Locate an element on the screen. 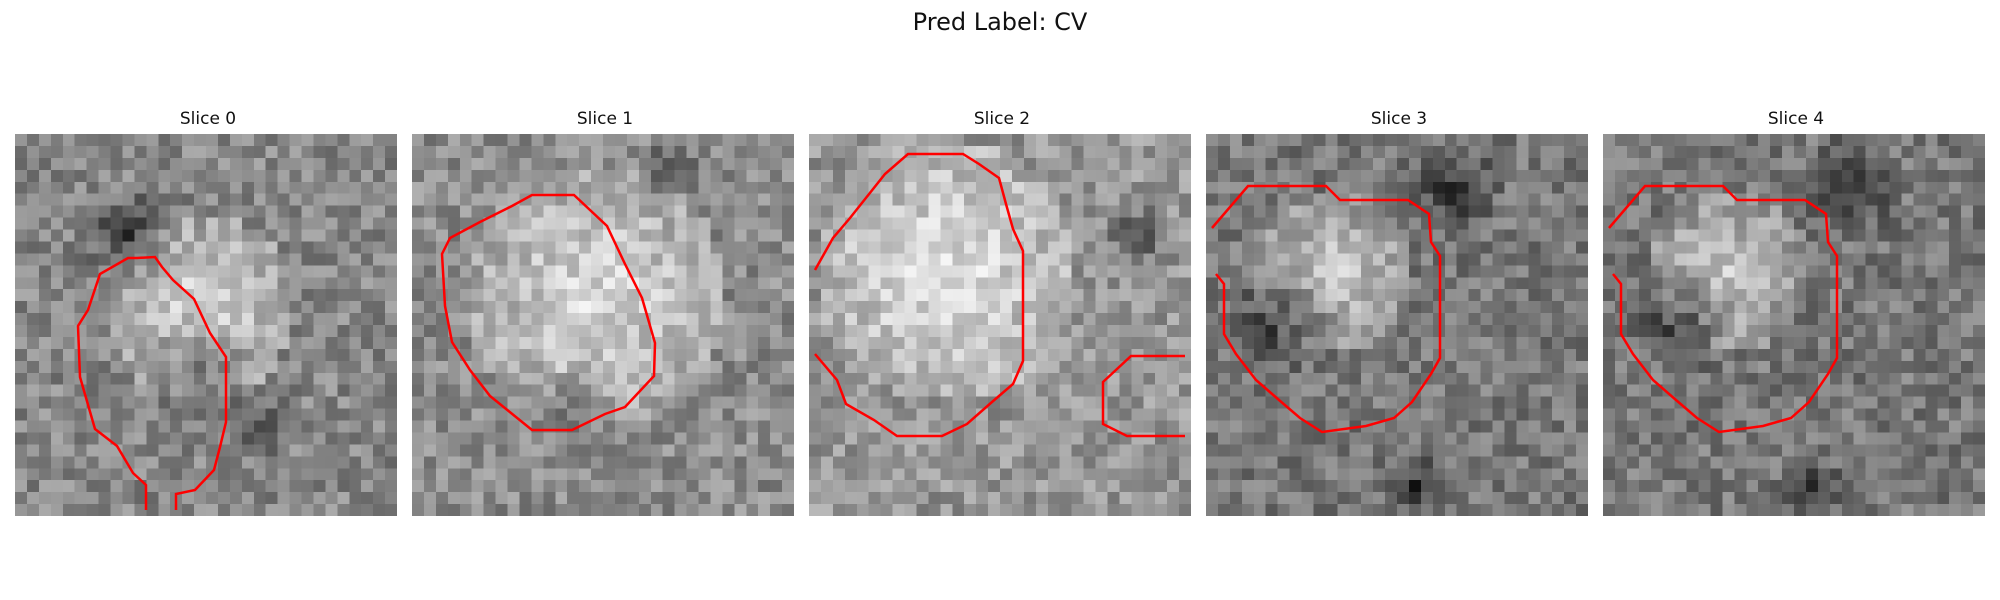 The width and height of the screenshot is (2000, 600). slice-panel-1: Slice 1 is located at coordinates (605, 312).